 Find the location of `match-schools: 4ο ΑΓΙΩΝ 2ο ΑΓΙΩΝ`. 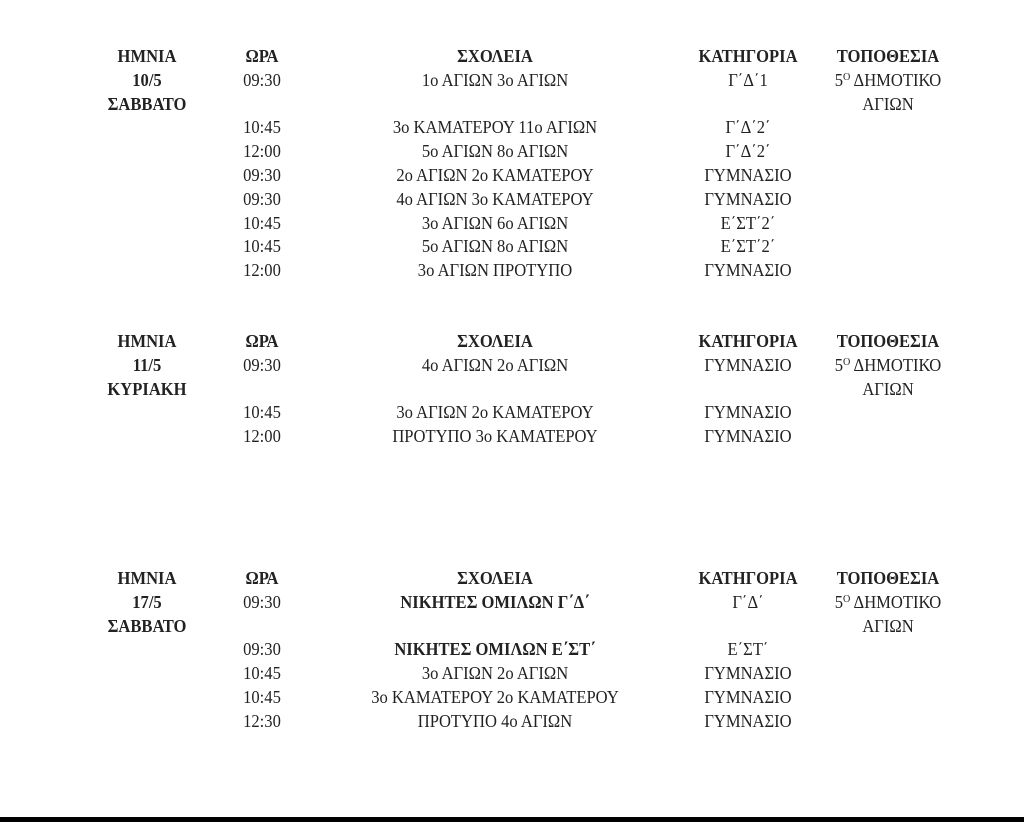

match-schools: 4ο ΑΓΙΩΝ 2ο ΑΓΙΩΝ is located at coordinates (495, 364).